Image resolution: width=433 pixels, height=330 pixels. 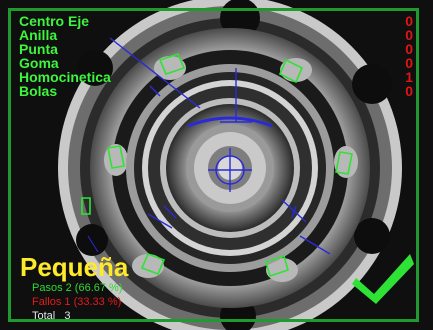 I want to click on total-count: Total 3, so click(x=51, y=316).